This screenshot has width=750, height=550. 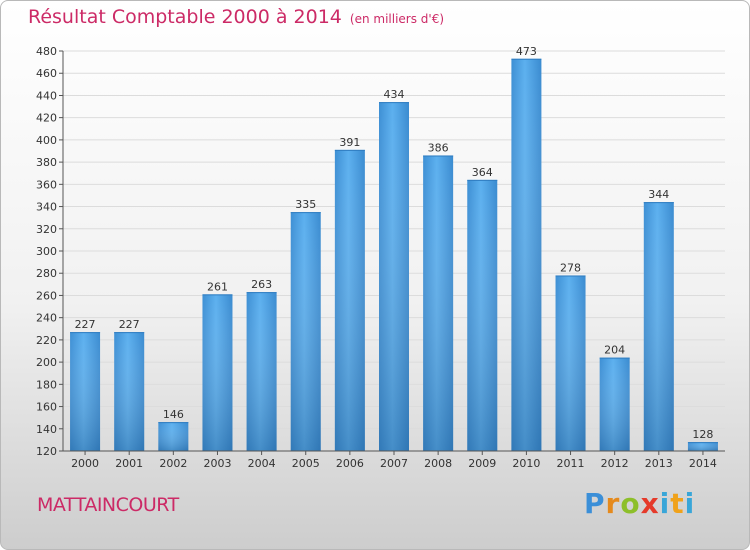 I want to click on data-label: 146, so click(x=173, y=414).